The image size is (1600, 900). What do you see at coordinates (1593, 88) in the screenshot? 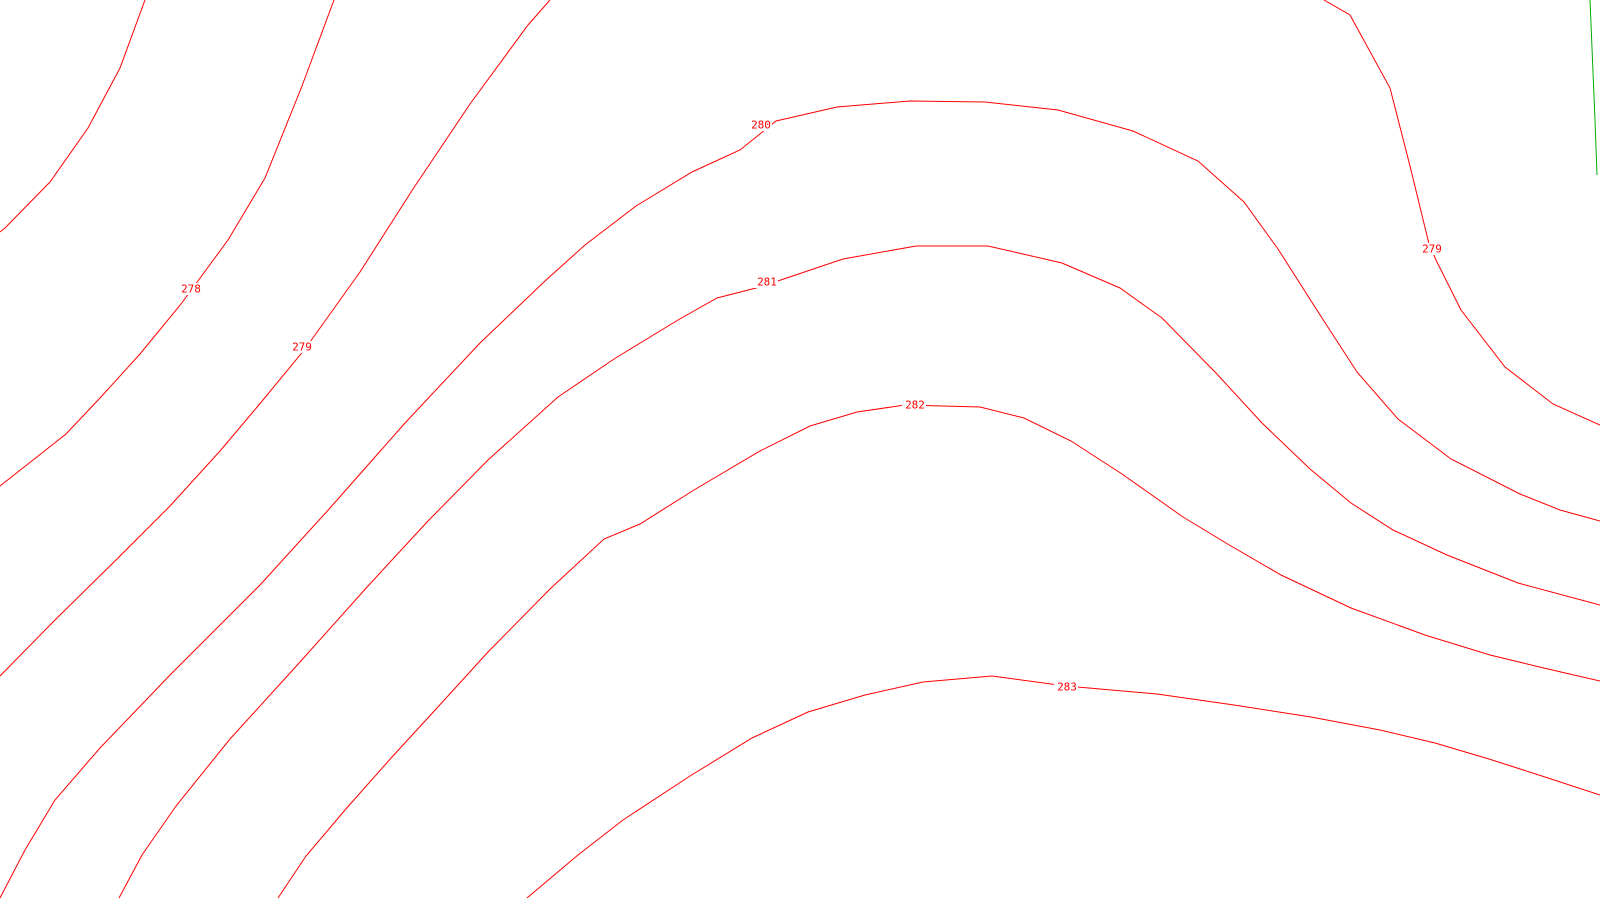
I see `edge-line` at bounding box center [1593, 88].